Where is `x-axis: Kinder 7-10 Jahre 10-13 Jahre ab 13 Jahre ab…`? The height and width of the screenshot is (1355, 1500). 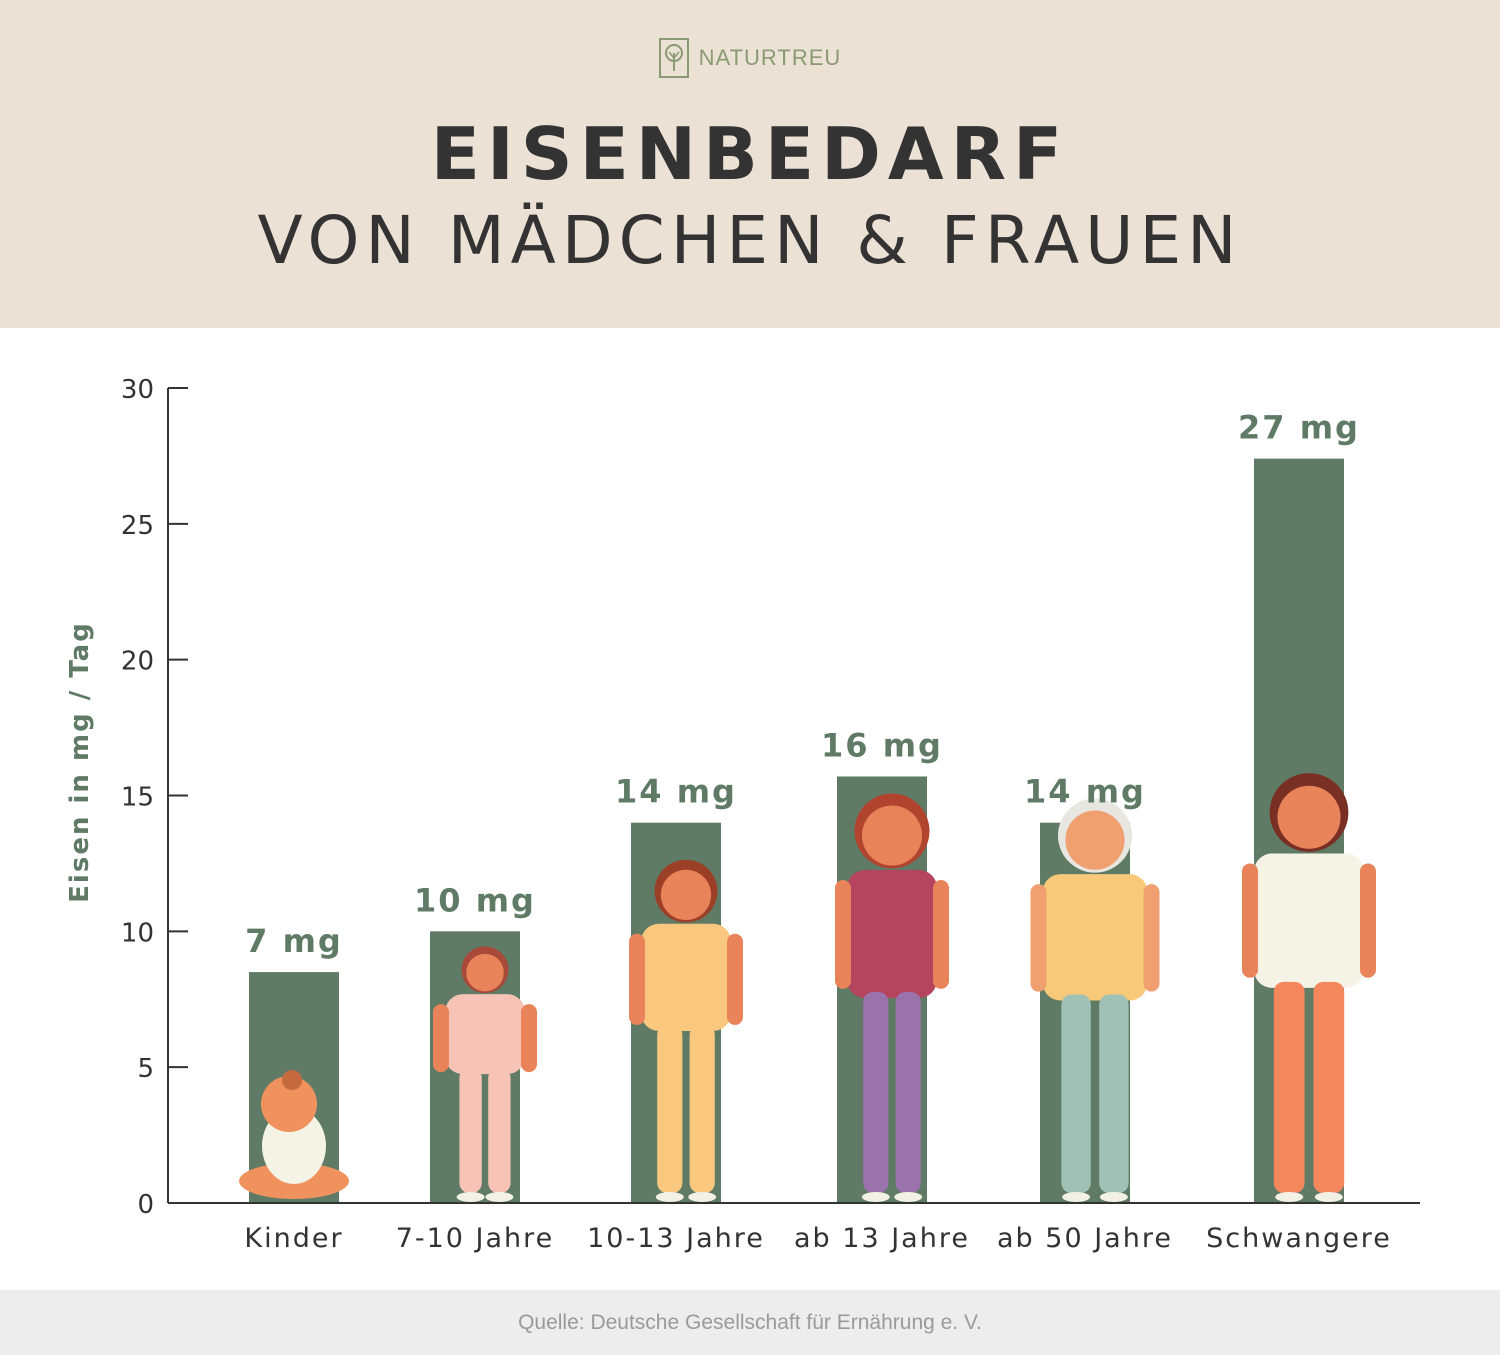
x-axis: Kinder 7-10 Jahre 10-13 Jahre ab 13 Jahre ab… is located at coordinates (794, 1228).